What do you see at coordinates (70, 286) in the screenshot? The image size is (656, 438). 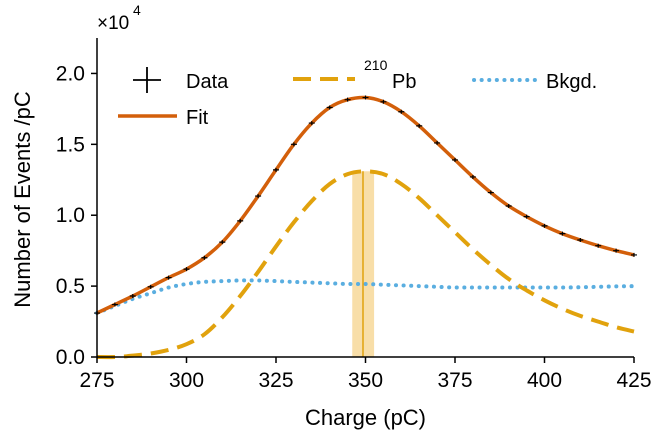 I see `y-tick-label: 0.5` at bounding box center [70, 286].